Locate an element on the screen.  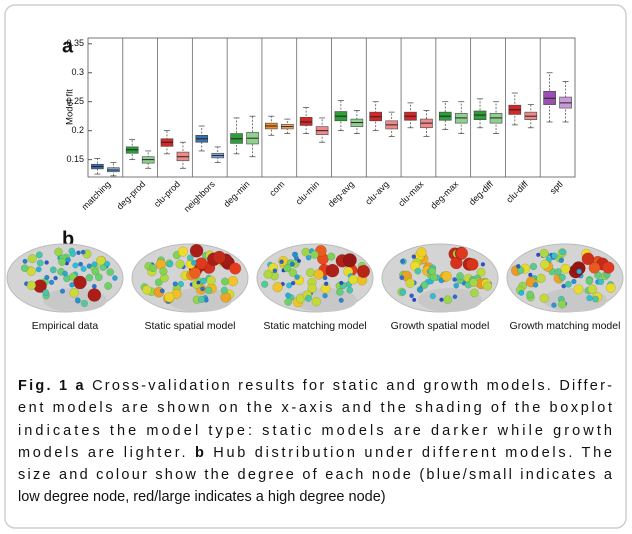
y-tick-label: 0.3 is located at coordinates (77, 72).